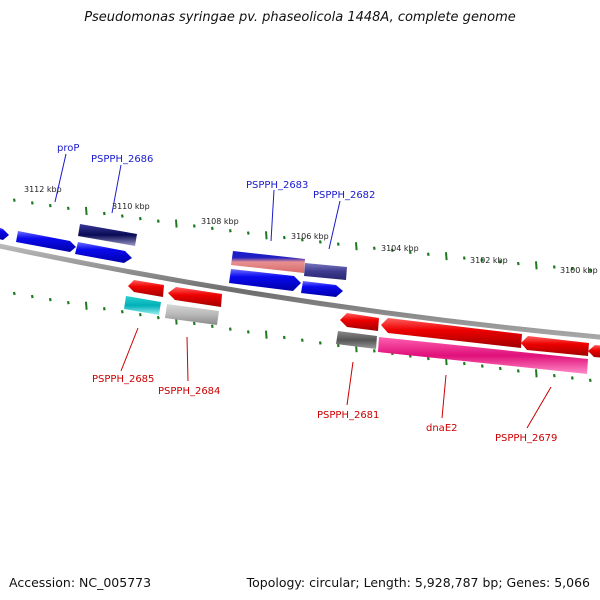  What do you see at coordinates (220, 221) in the screenshot?
I see `scale-label: 3108 kbp` at bounding box center [220, 221].